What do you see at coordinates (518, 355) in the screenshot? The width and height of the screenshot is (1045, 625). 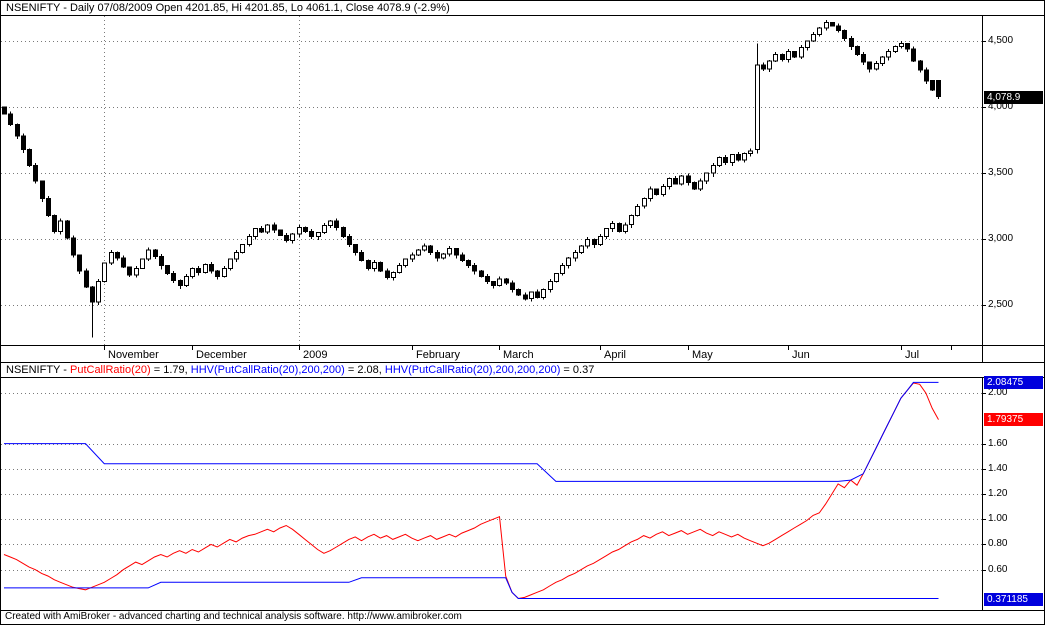 I see `x-axis-label: March` at bounding box center [518, 355].